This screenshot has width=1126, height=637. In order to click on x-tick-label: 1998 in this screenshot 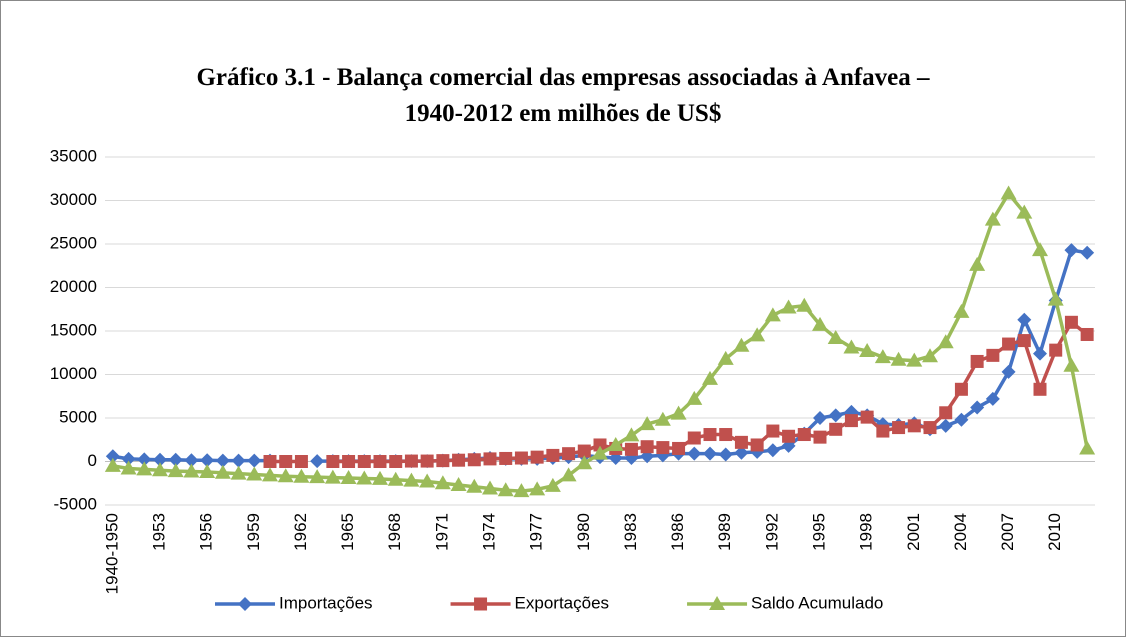, I will do `click(866, 532)`.